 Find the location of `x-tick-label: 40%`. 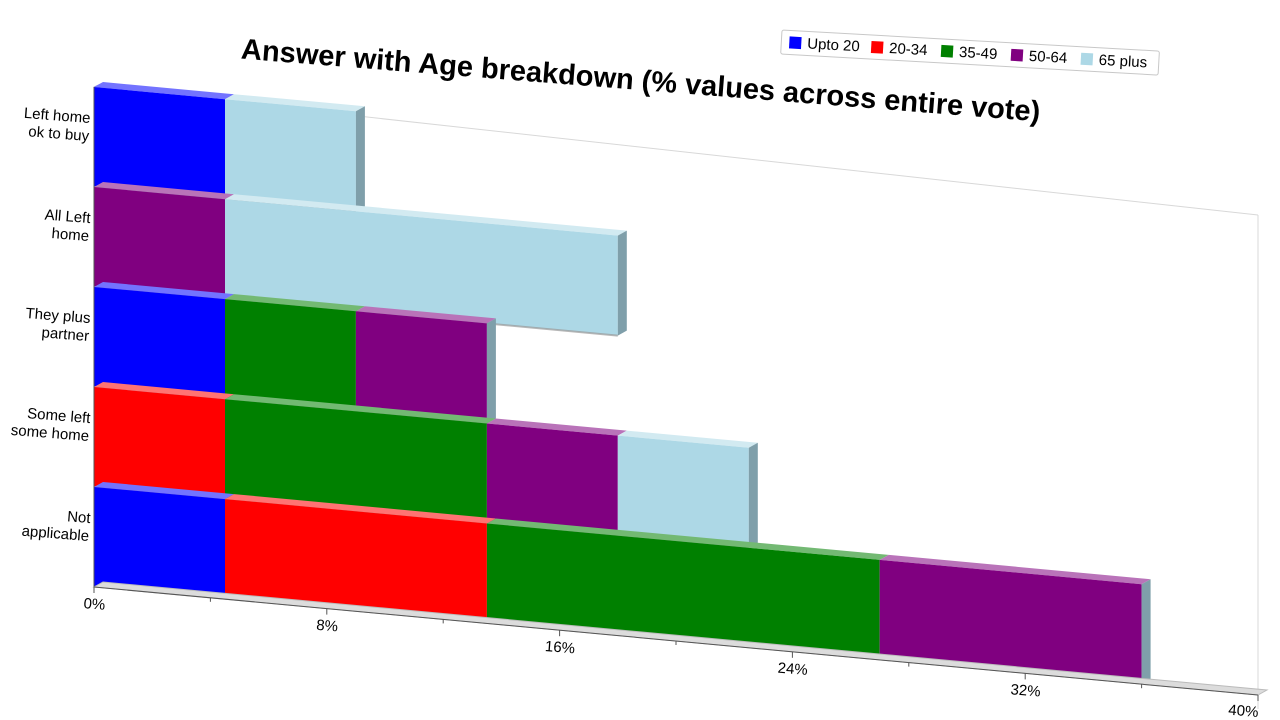

x-tick-label: 40% is located at coordinates (1243, 711).